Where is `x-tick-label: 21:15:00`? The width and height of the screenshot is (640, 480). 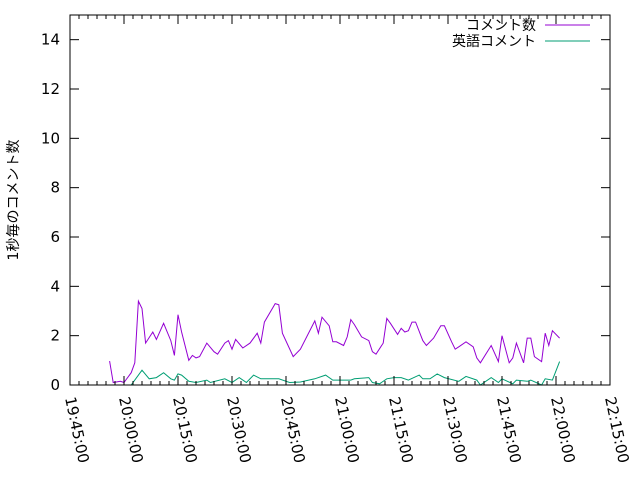 x-tick-label: 21:15:00 is located at coordinates (401, 430).